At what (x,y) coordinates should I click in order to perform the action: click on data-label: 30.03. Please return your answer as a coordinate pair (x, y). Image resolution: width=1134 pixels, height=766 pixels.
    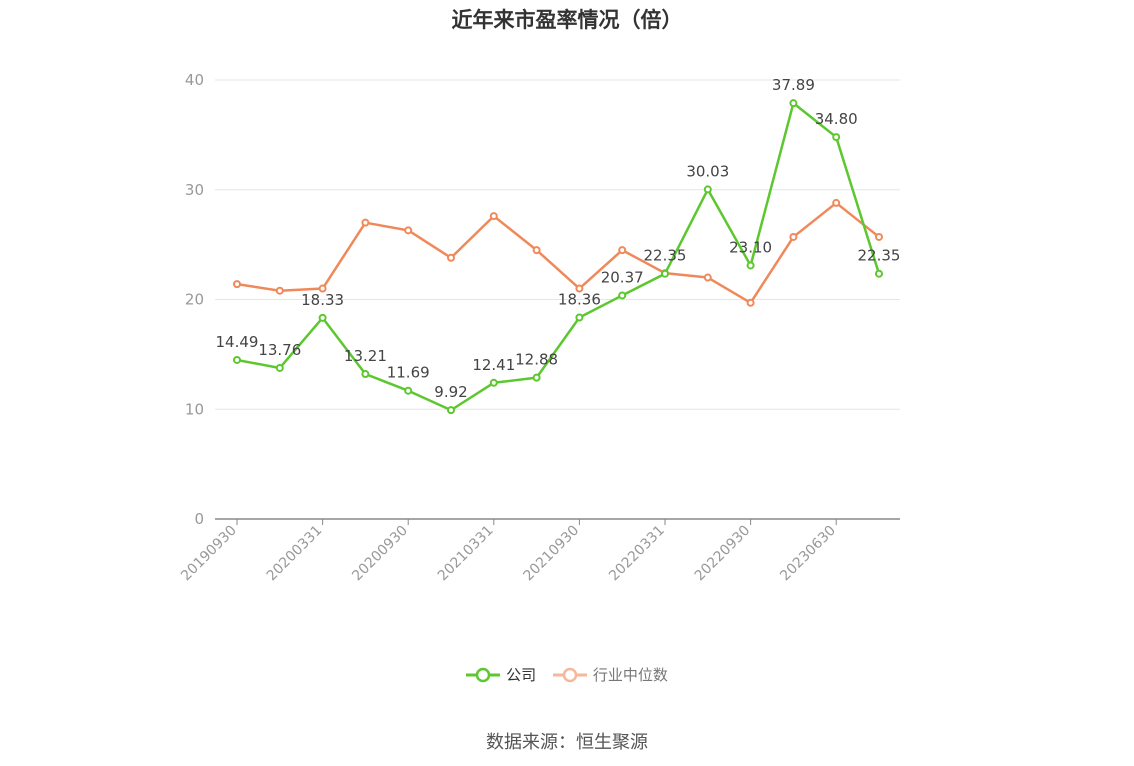
    Looking at the image, I should click on (707, 171).